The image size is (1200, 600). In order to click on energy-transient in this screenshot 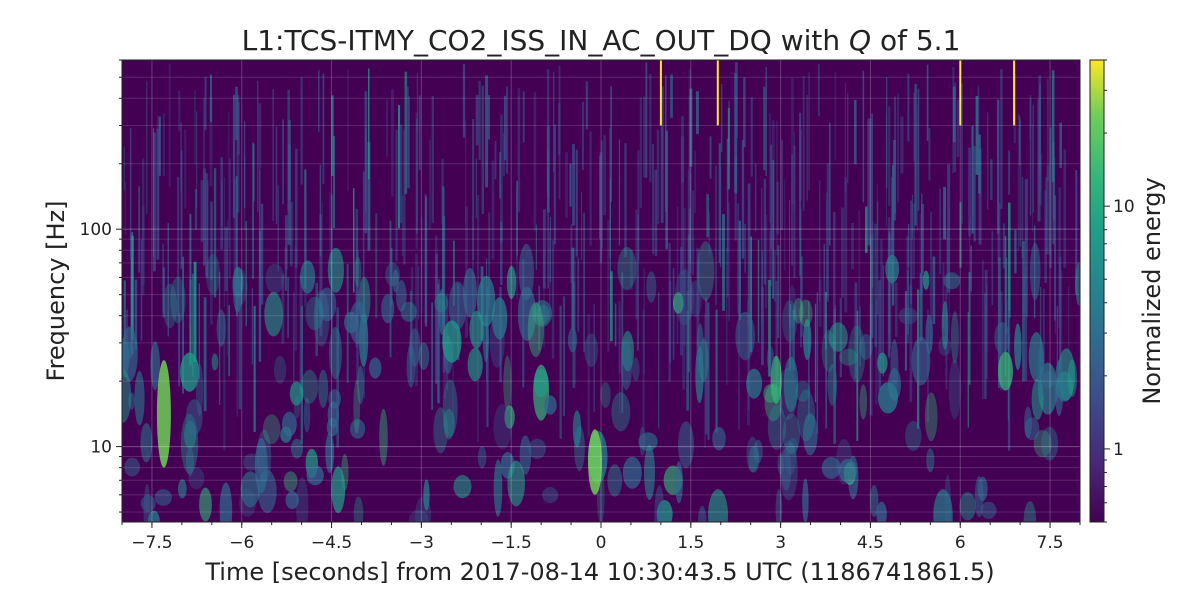, I will do `click(1014, 93)`.